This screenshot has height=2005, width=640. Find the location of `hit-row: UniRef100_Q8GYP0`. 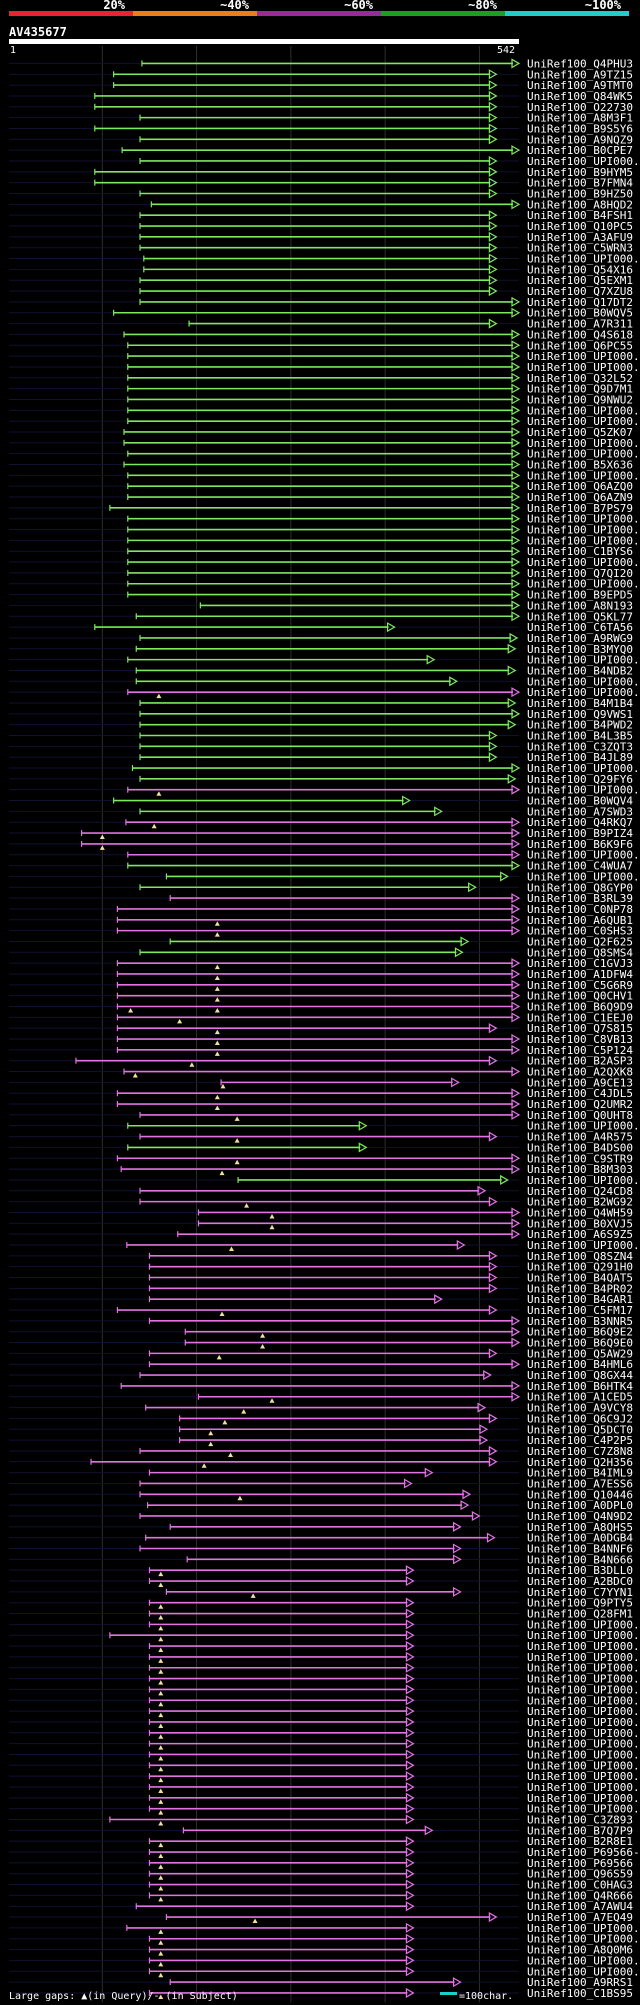

hit-row: UniRef100_Q8GYP0 is located at coordinates (321, 887).